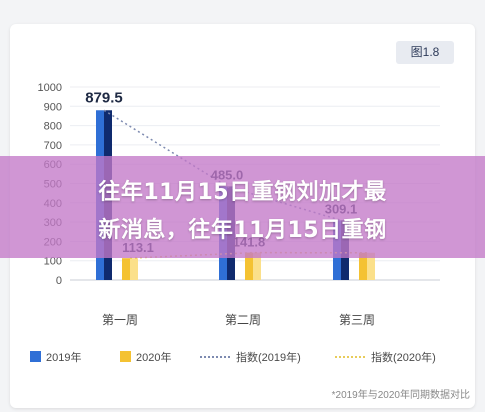 Image resolution: width=485 pixels, height=412 pixels. What do you see at coordinates (104, 97) in the screenshot?
I see `data-label-0: 879.5` at bounding box center [104, 97].